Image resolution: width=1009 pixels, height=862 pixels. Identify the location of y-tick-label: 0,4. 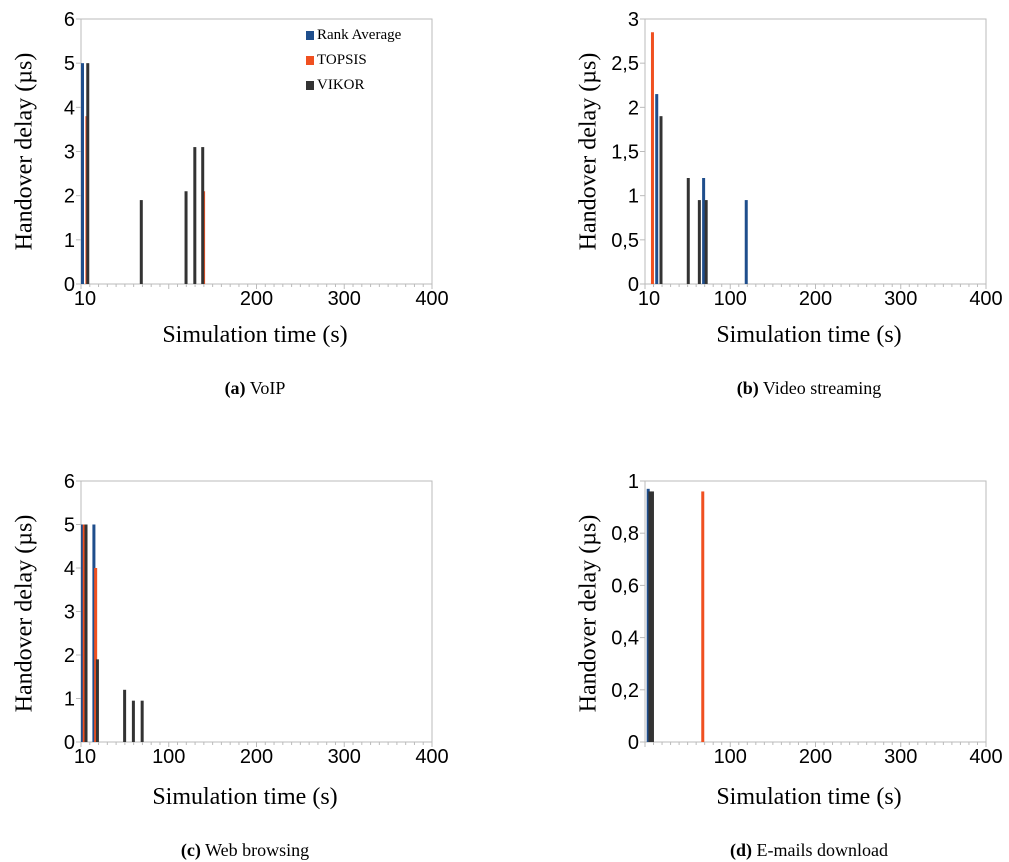
(625, 639).